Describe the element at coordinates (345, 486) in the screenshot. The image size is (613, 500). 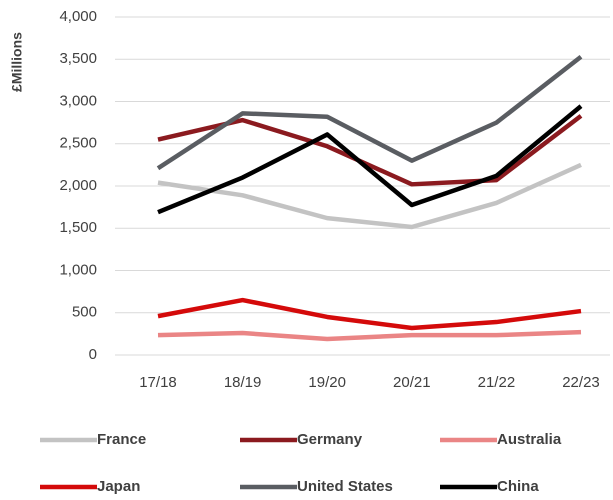
I see `legend-label: United States` at that location.